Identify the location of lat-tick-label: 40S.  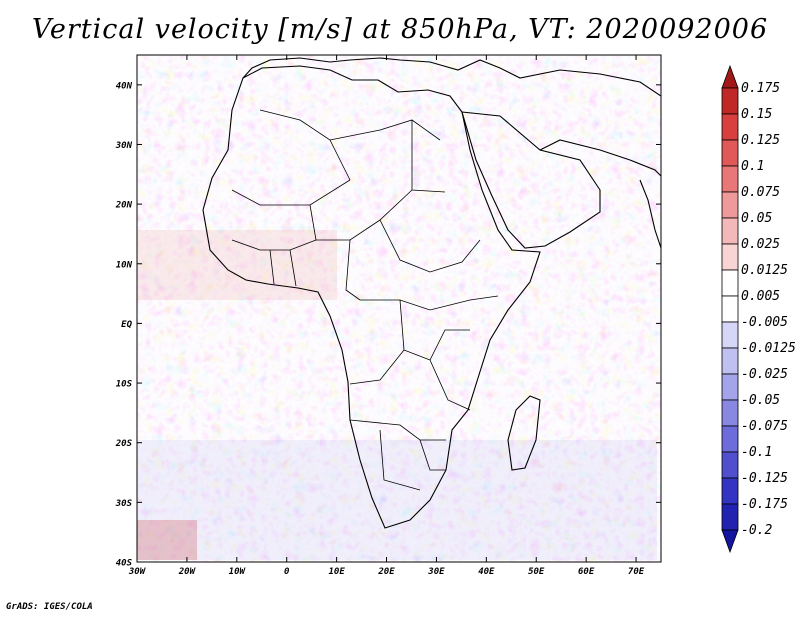
(124, 564).